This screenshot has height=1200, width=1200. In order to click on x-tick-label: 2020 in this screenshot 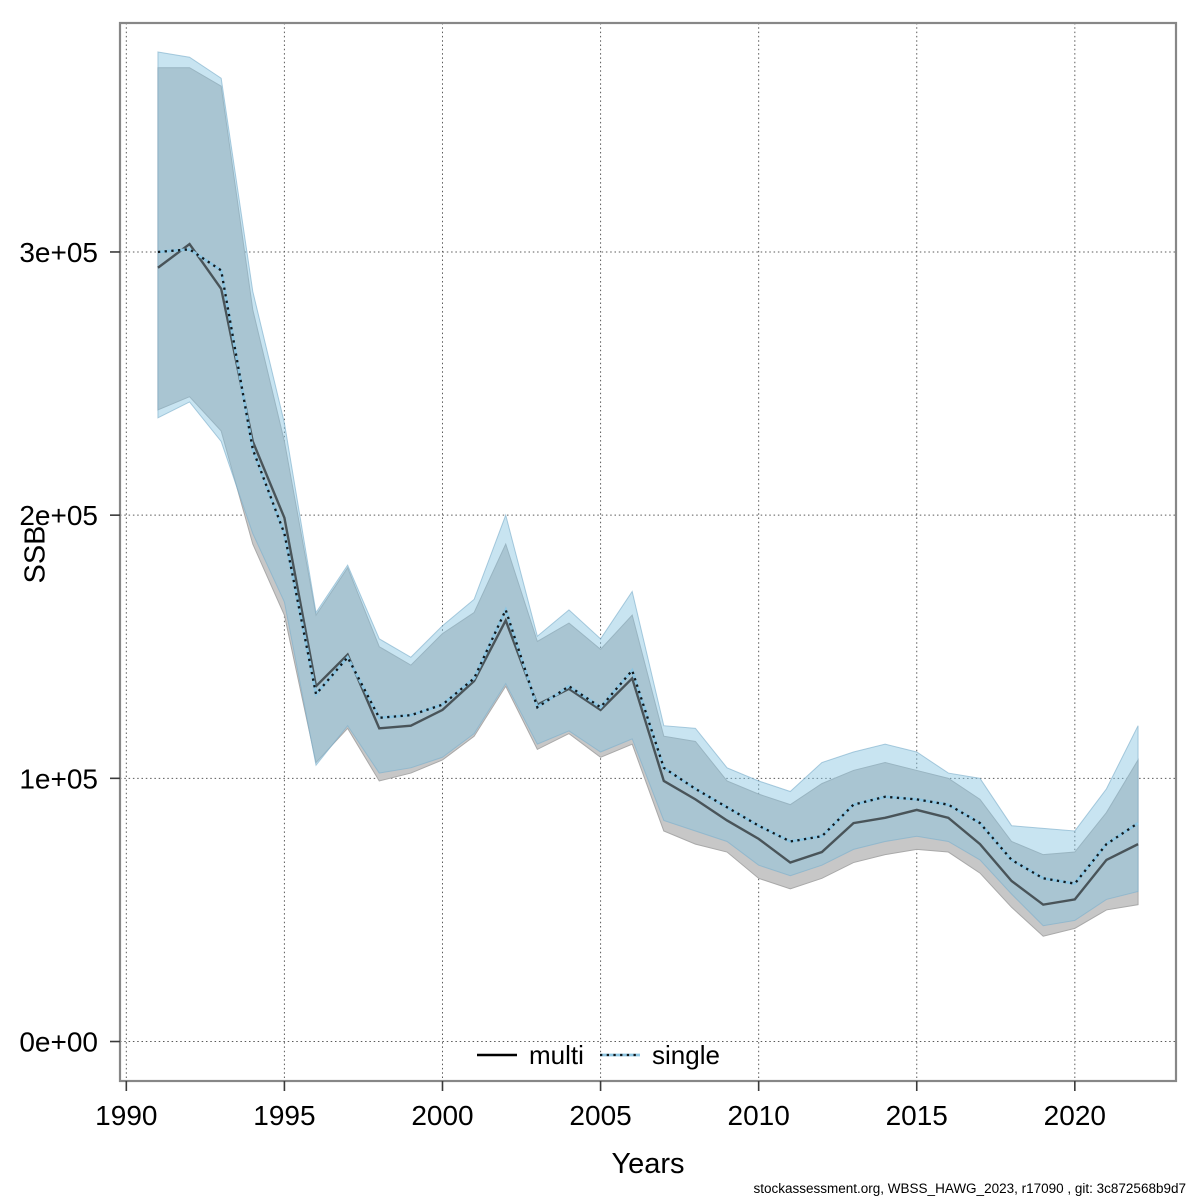, I will do `click(1075, 1115)`.